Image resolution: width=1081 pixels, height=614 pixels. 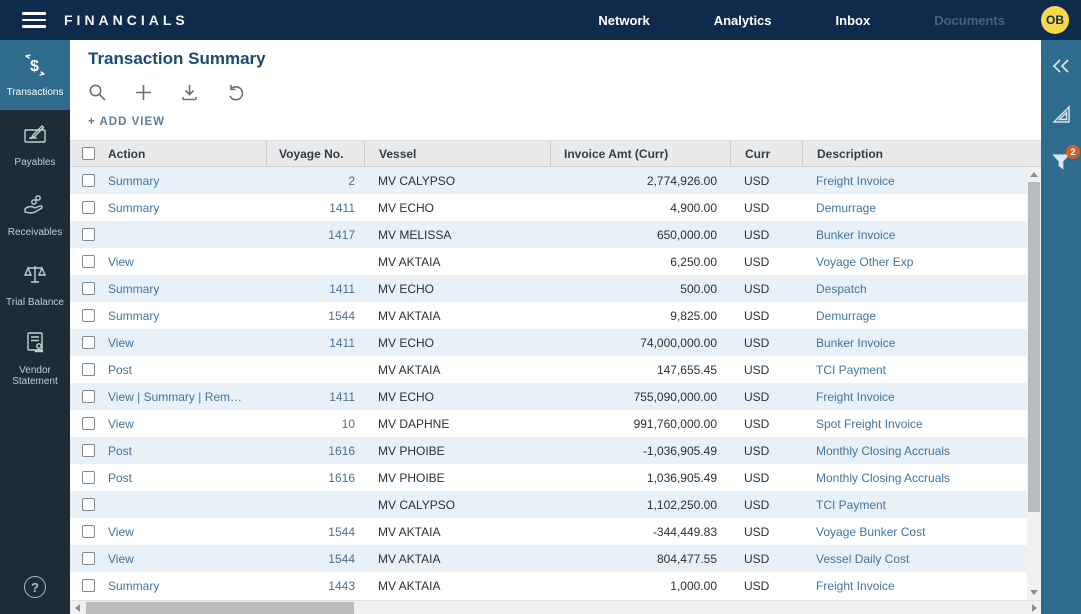 What do you see at coordinates (220, 607) in the screenshot?
I see `horizontal-scrollbar-thumb` at bounding box center [220, 607].